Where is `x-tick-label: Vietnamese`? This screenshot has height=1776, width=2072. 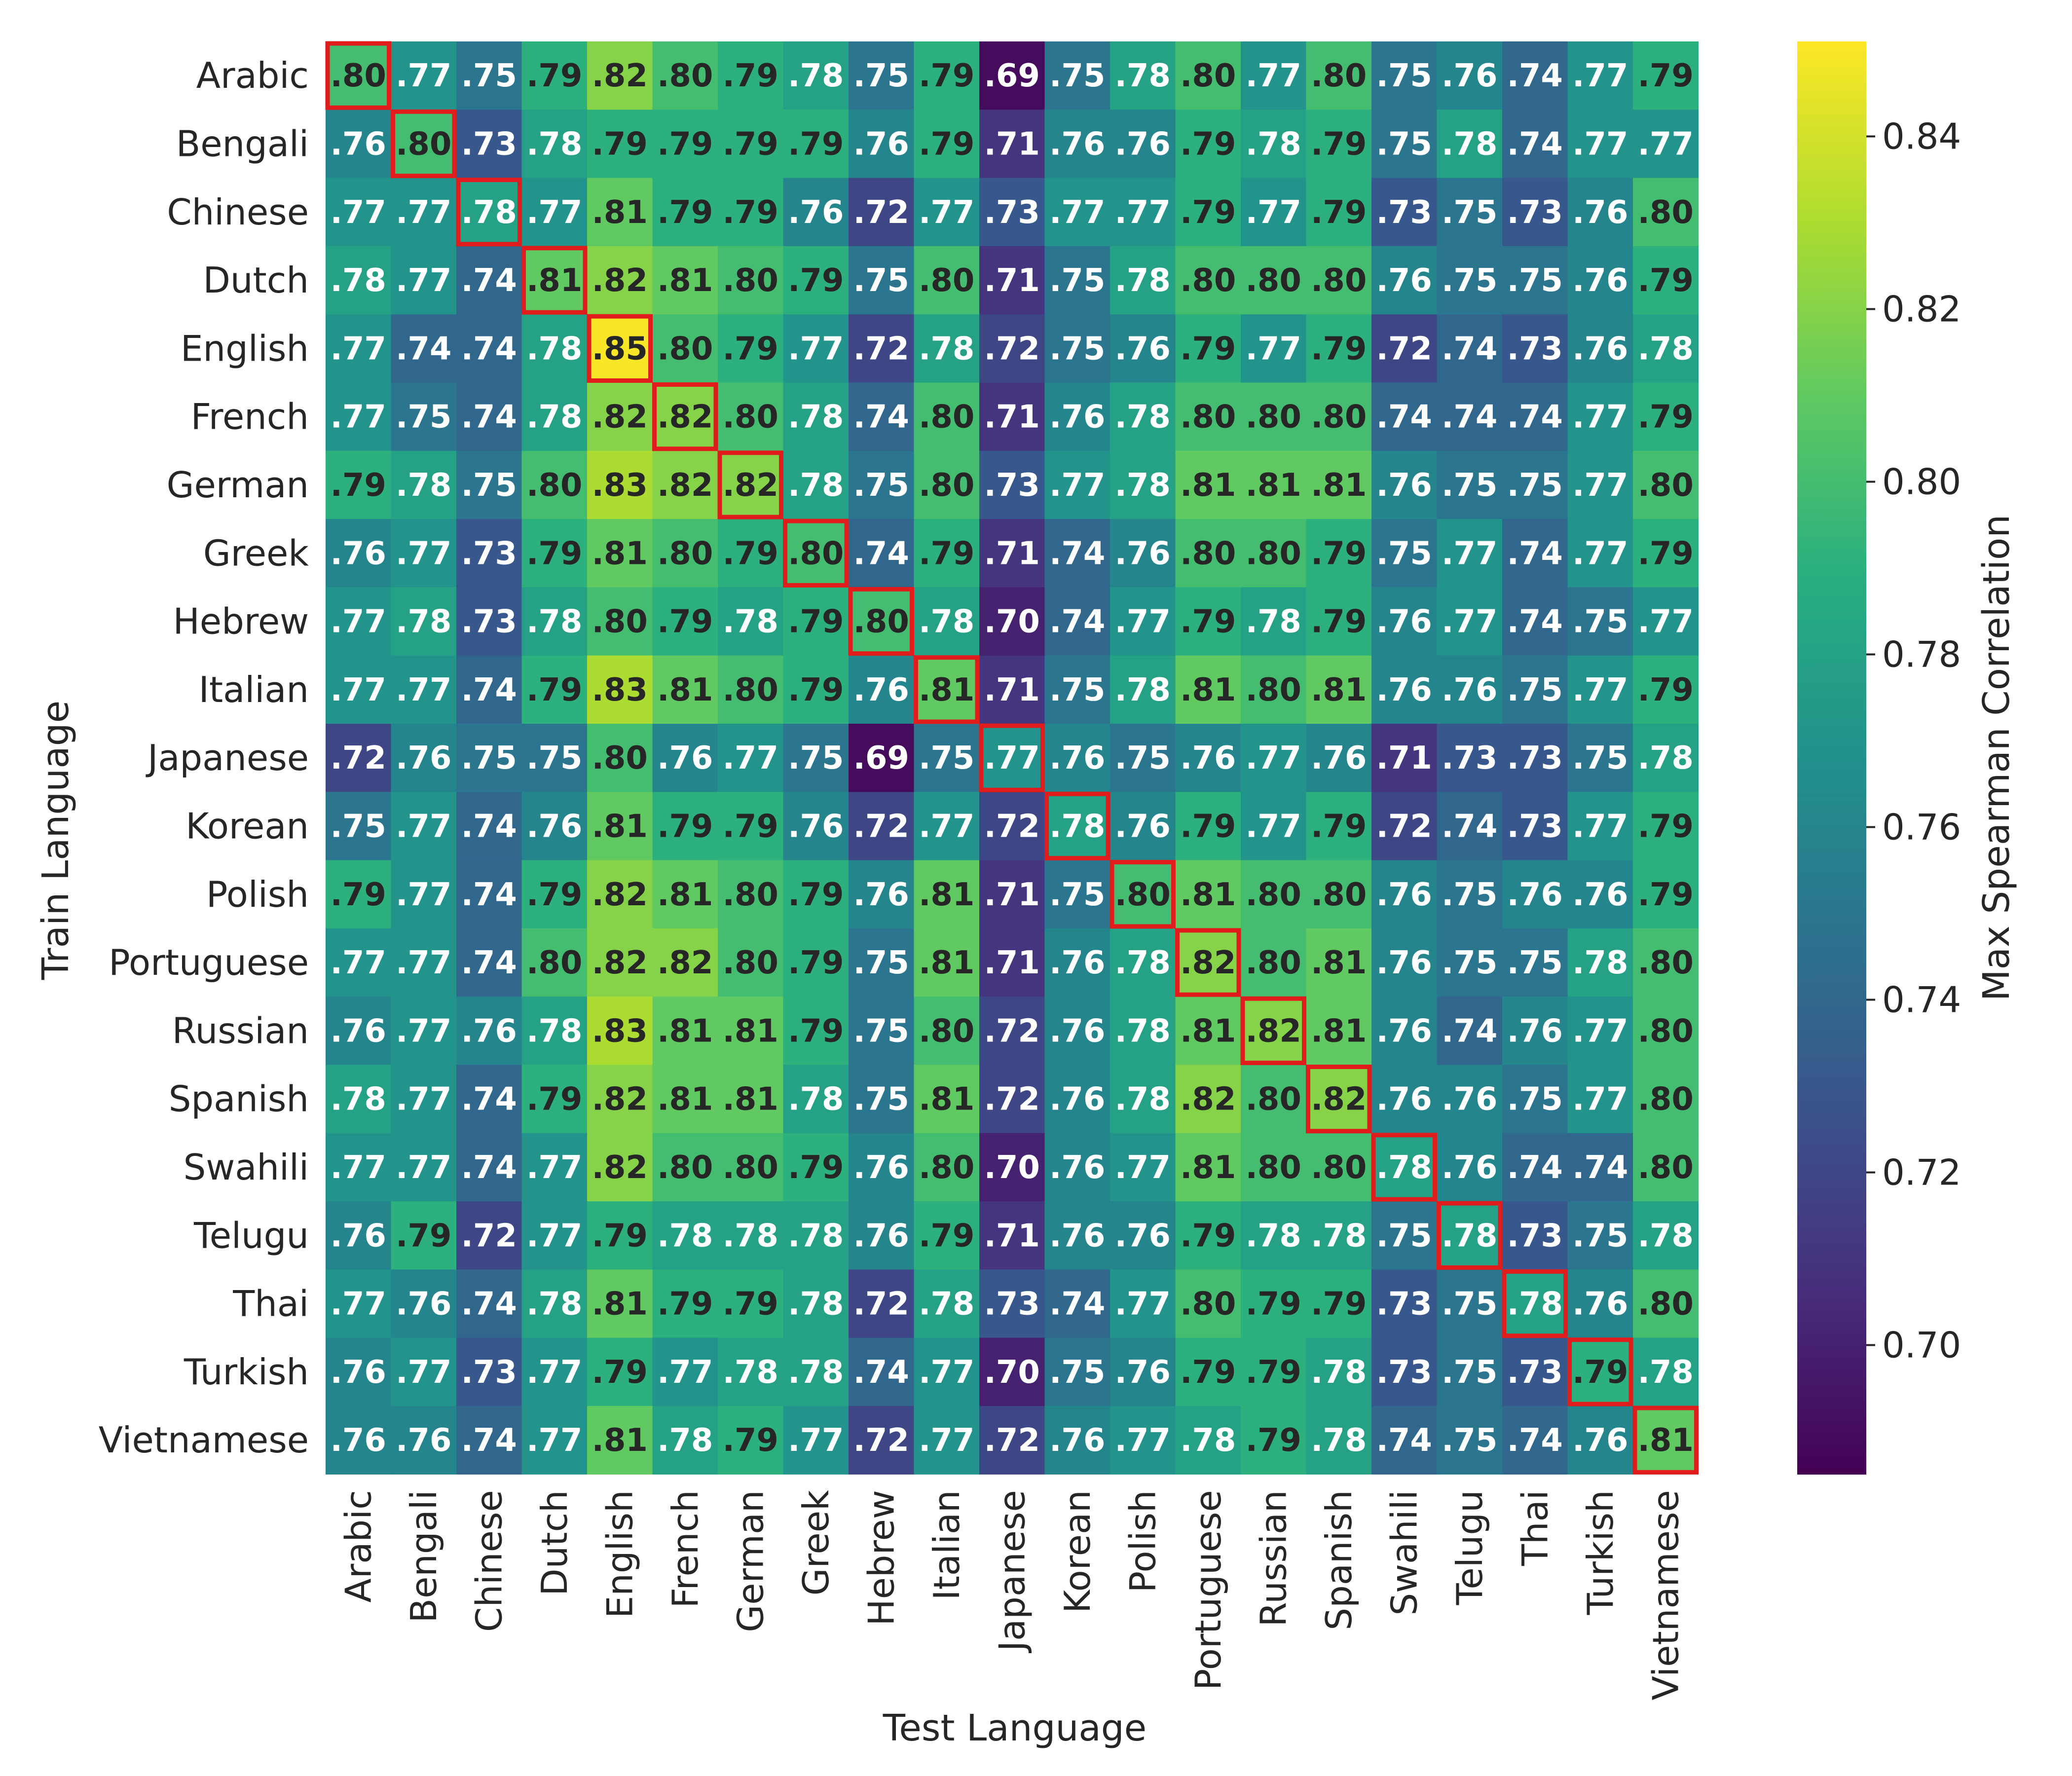 x-tick-label: Vietnamese is located at coordinates (1666, 1595).